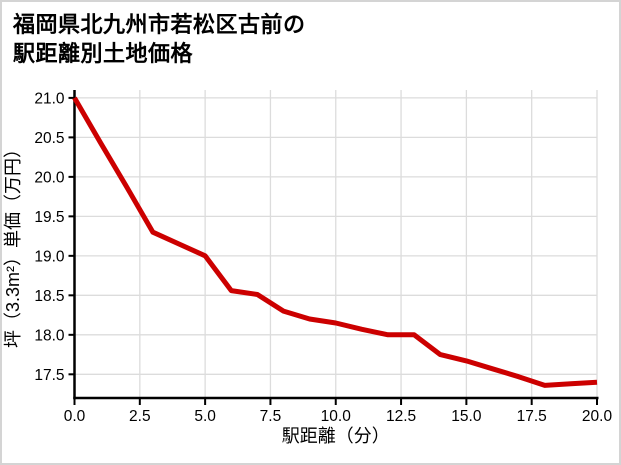 Image resolution: width=621 pixels, height=465 pixels. Describe the element at coordinates (336, 416) in the screenshot. I see `x-tick-label: 10.0` at that location.